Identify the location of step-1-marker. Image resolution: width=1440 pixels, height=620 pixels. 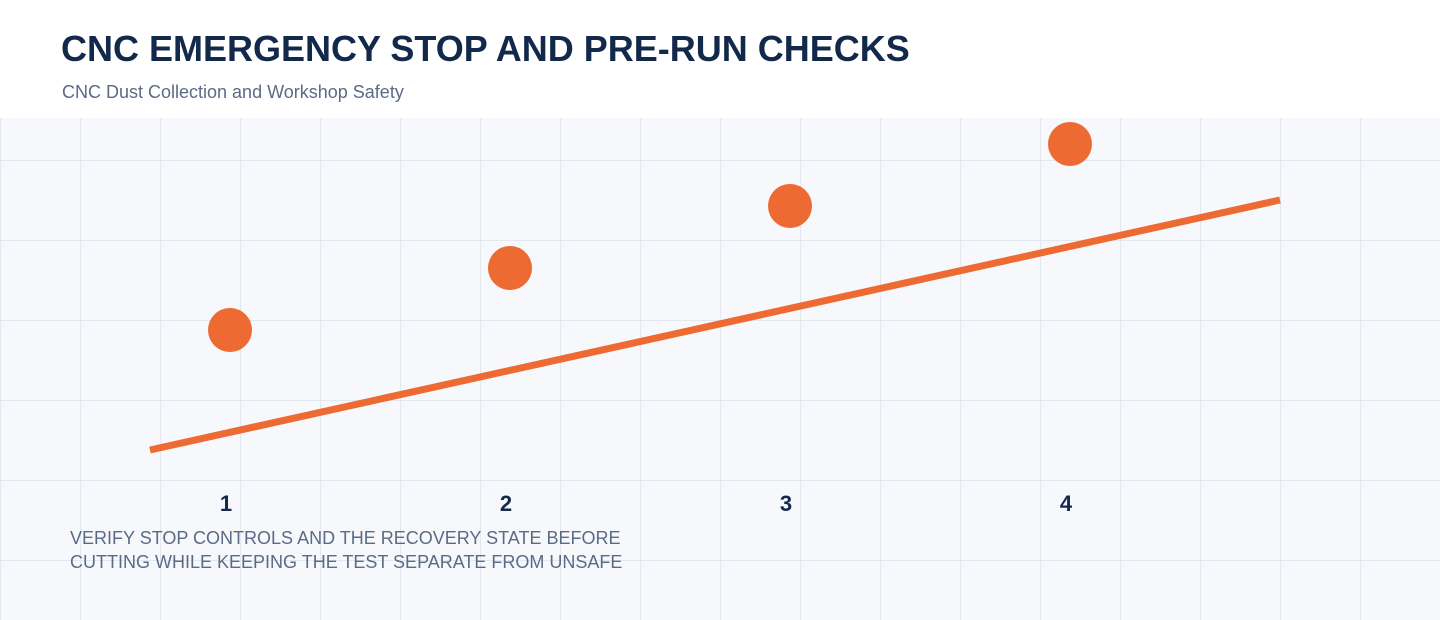
(230, 330).